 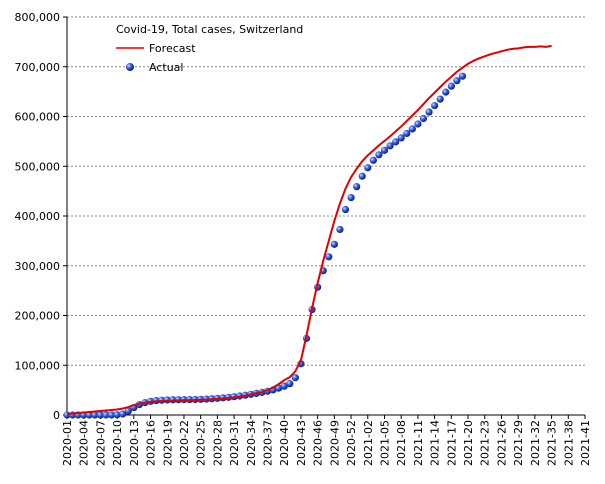 I want to click on x-tick-label: 2020-43, so click(x=301, y=443).